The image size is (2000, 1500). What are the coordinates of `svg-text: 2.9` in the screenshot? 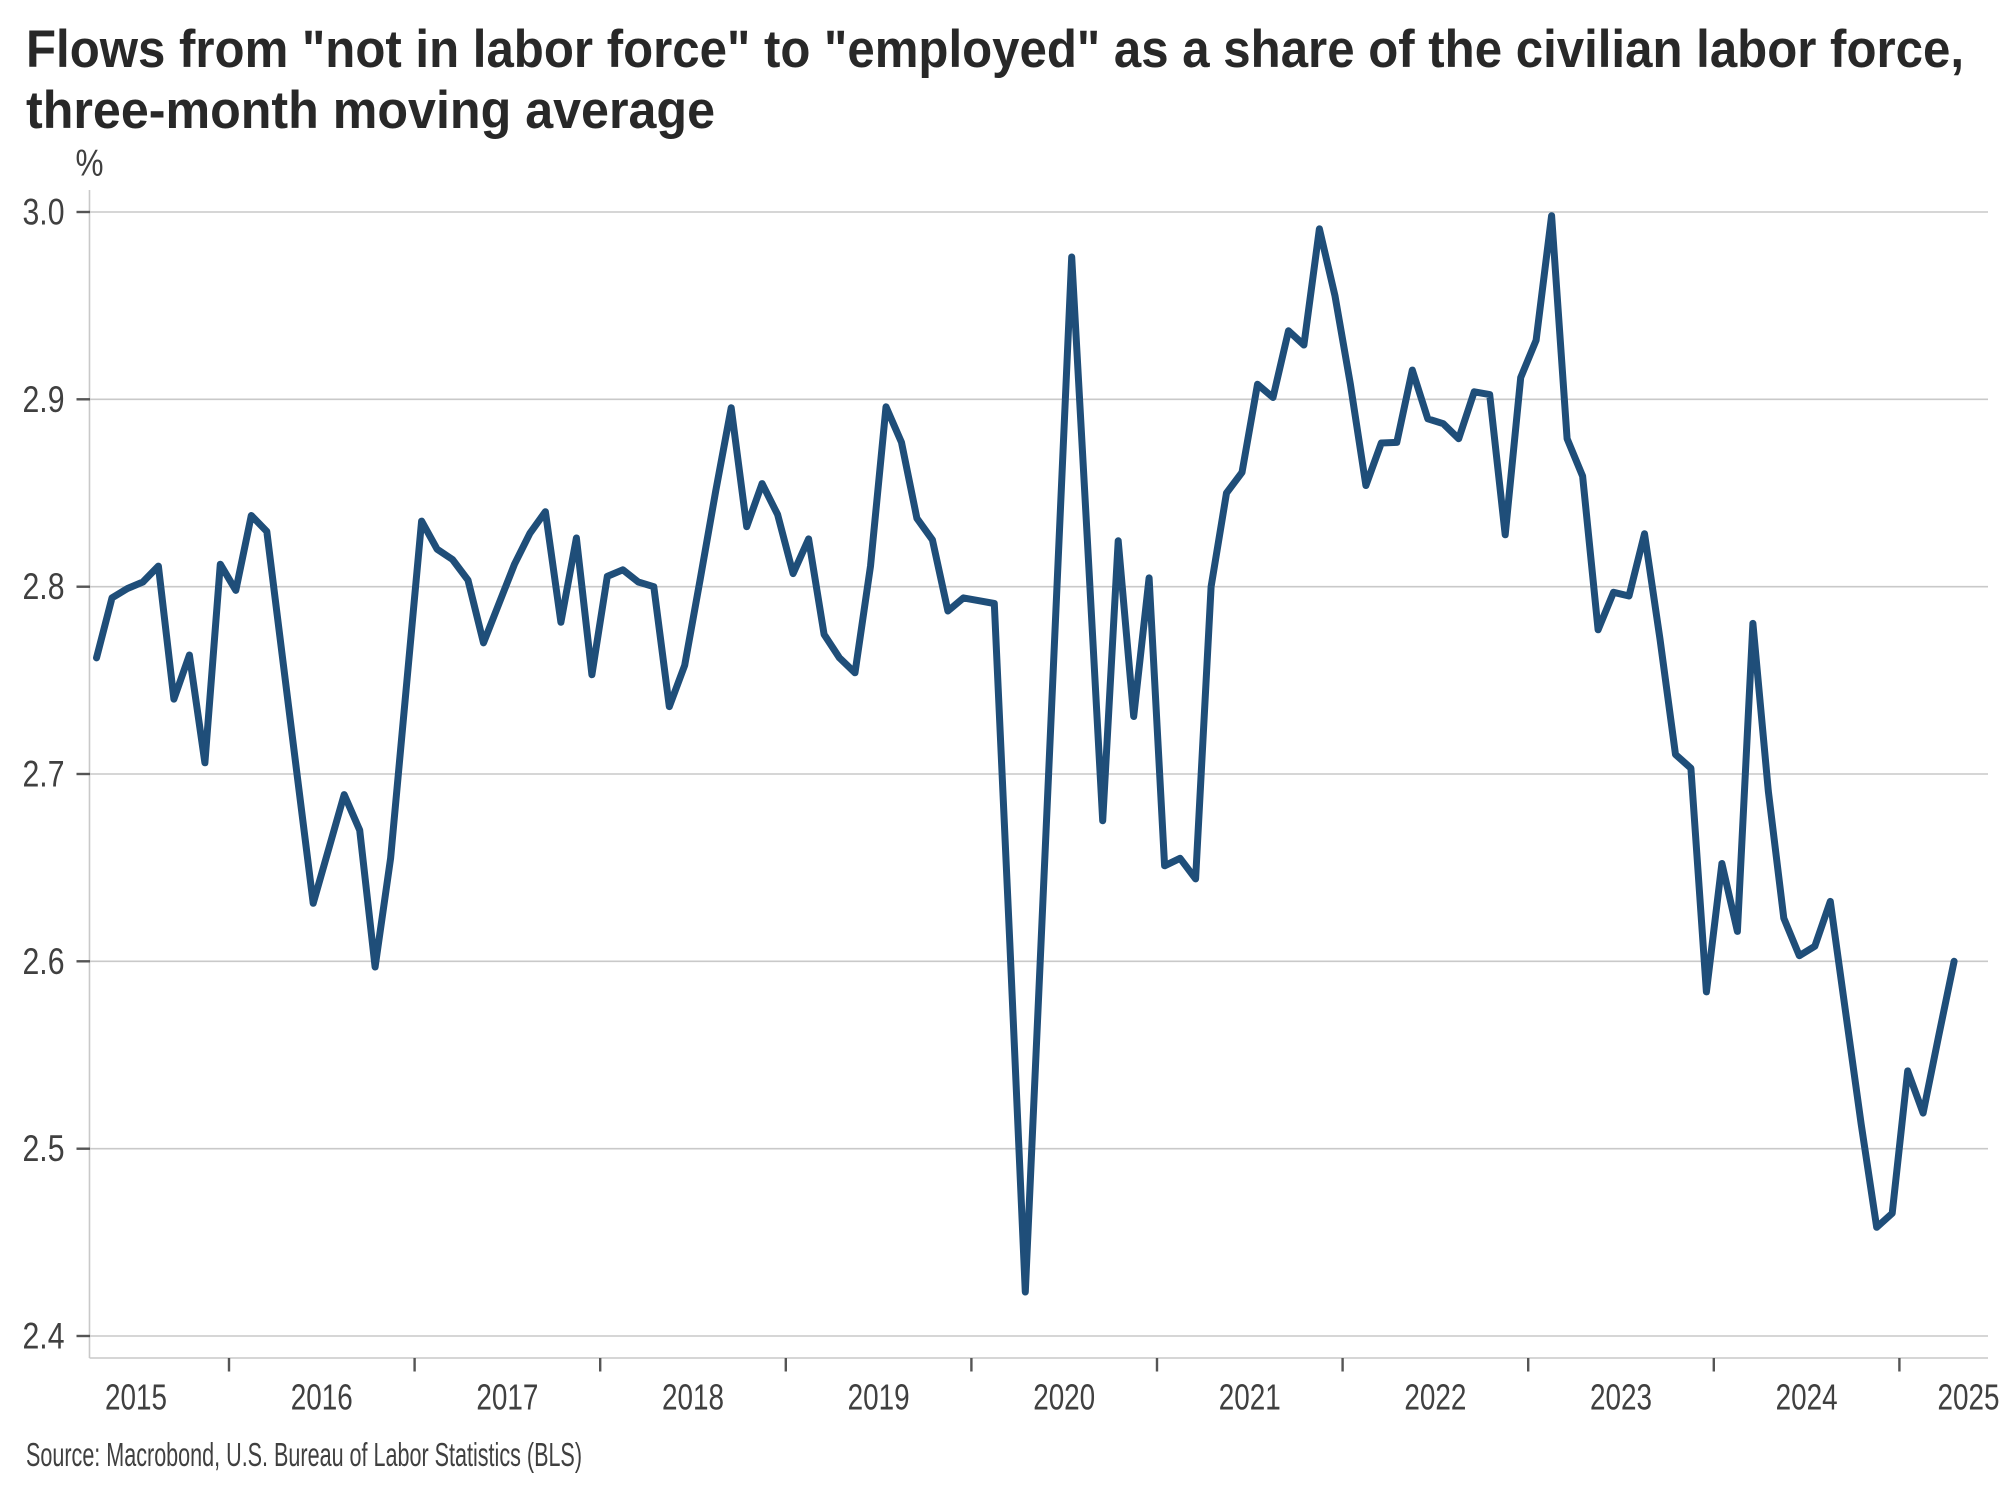 It's located at (44, 399).